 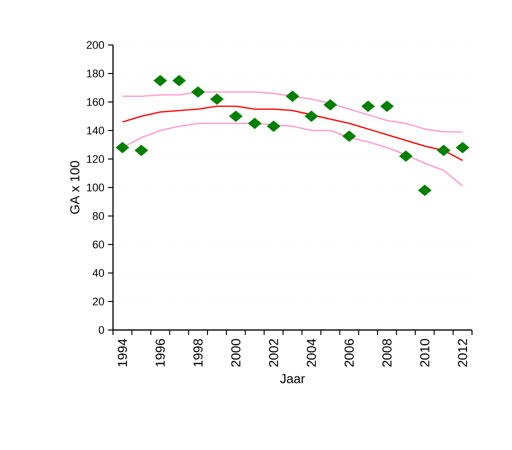 What do you see at coordinates (235, 353) in the screenshot?
I see `x-tick-label: 2000` at bounding box center [235, 353].